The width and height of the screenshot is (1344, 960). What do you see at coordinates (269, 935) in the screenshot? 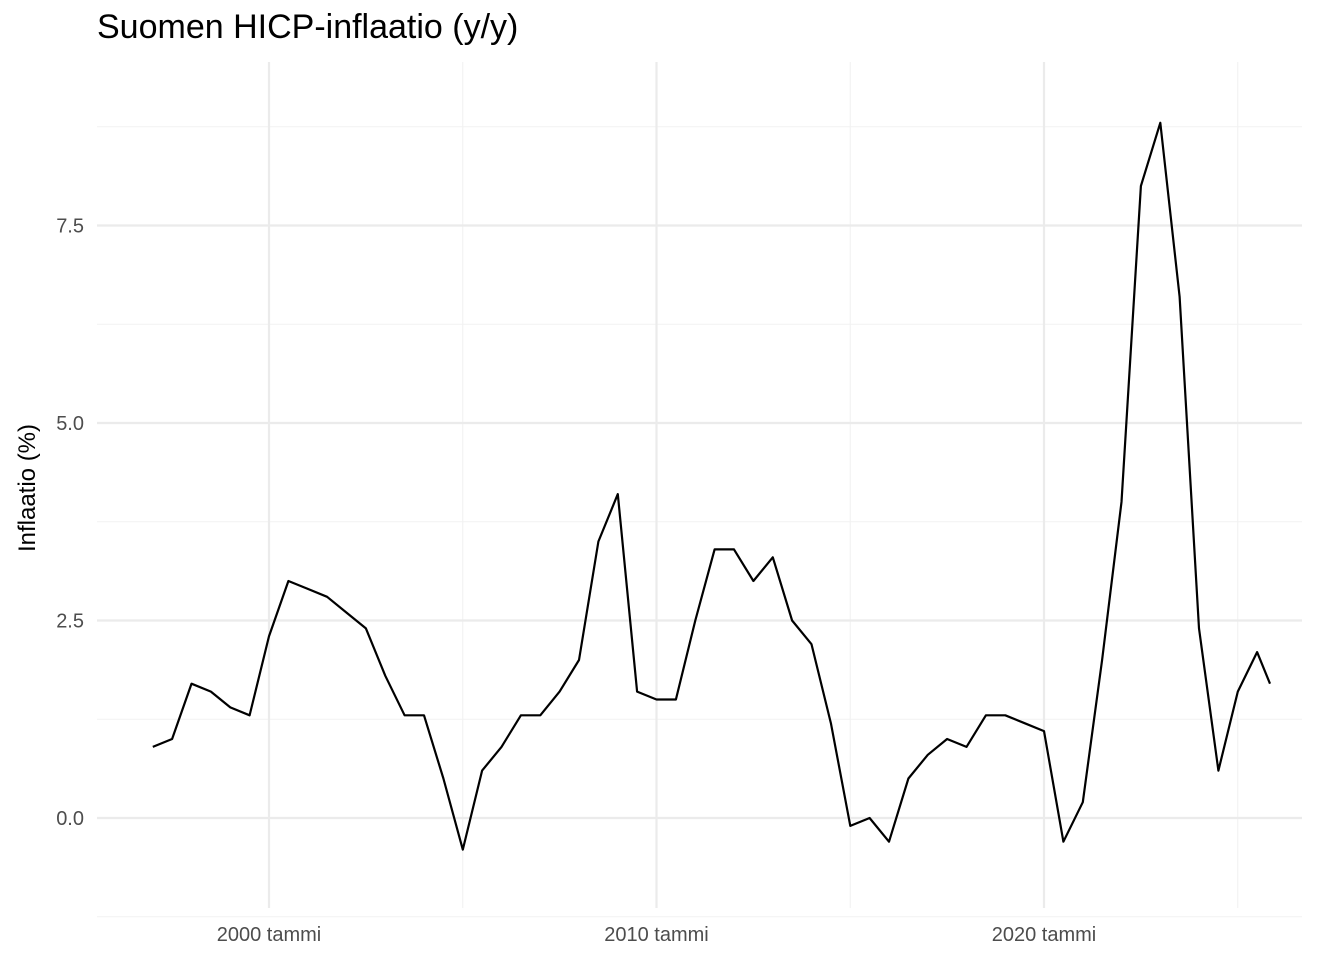
I see `x-tick-label: 2000 tammi` at bounding box center [269, 935].